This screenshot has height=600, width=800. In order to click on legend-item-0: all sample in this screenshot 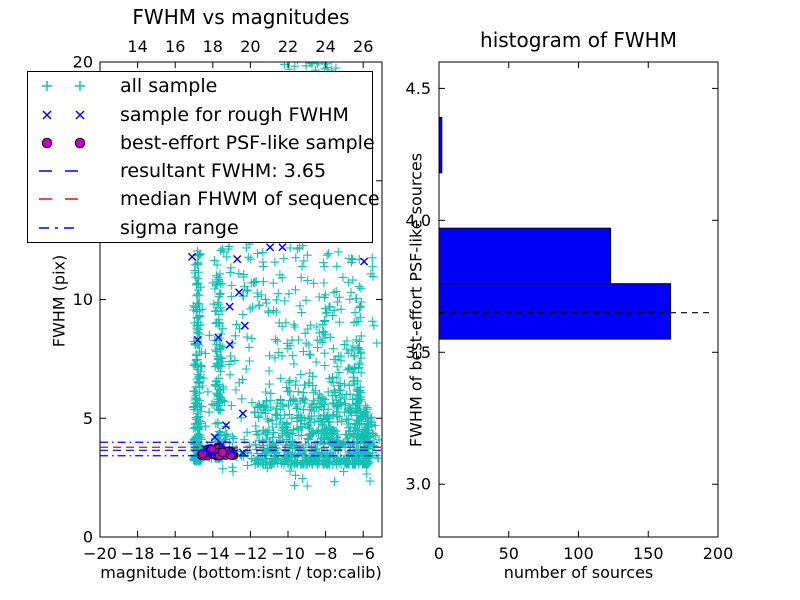, I will do `click(200, 86)`.